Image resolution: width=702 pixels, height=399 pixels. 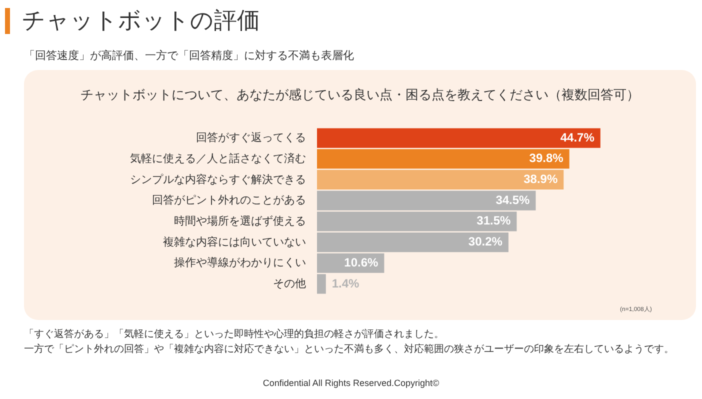 What do you see at coordinates (577, 137) in the screenshot?
I see `data-label: 44.7%` at bounding box center [577, 137].